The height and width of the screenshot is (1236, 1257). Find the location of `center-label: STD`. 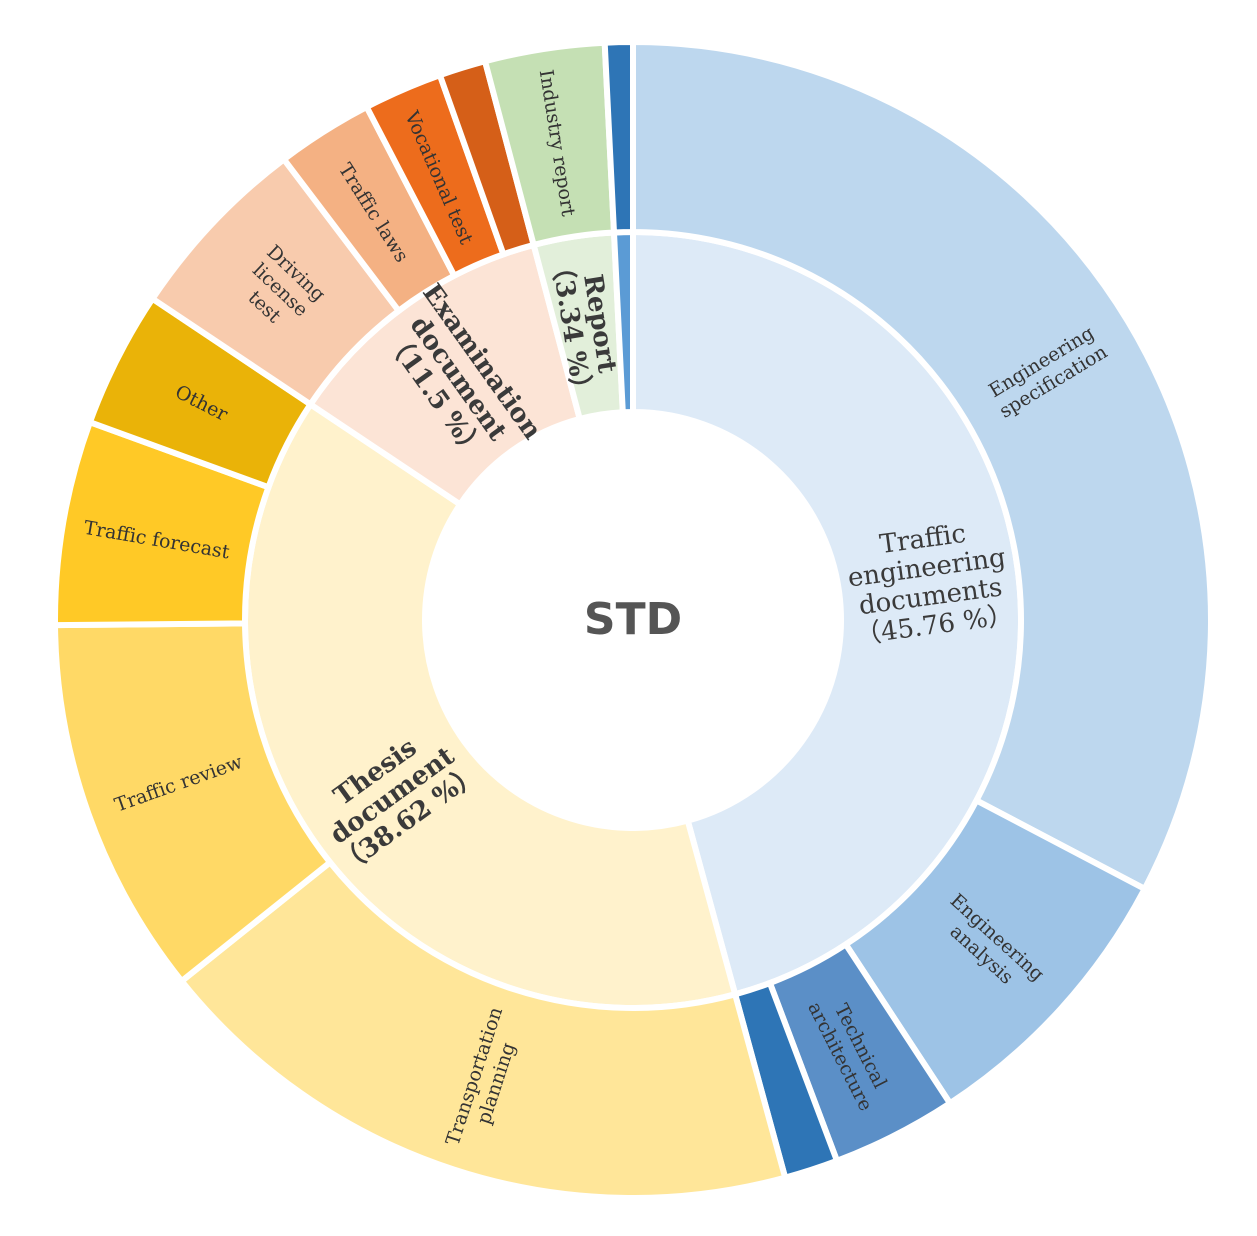

center-label: STD is located at coordinates (633, 619).